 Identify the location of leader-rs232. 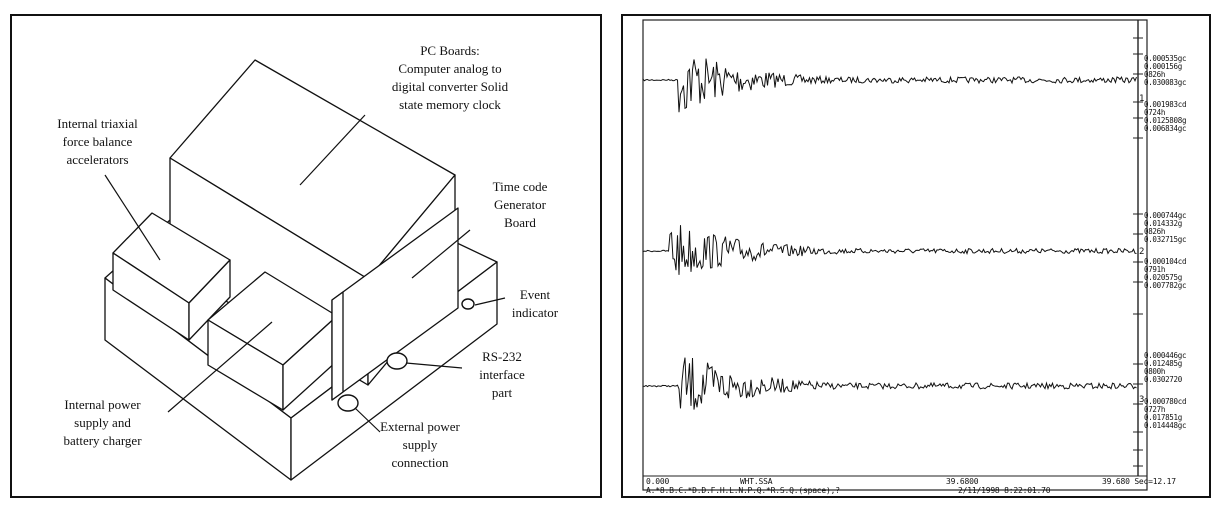
(434, 365).